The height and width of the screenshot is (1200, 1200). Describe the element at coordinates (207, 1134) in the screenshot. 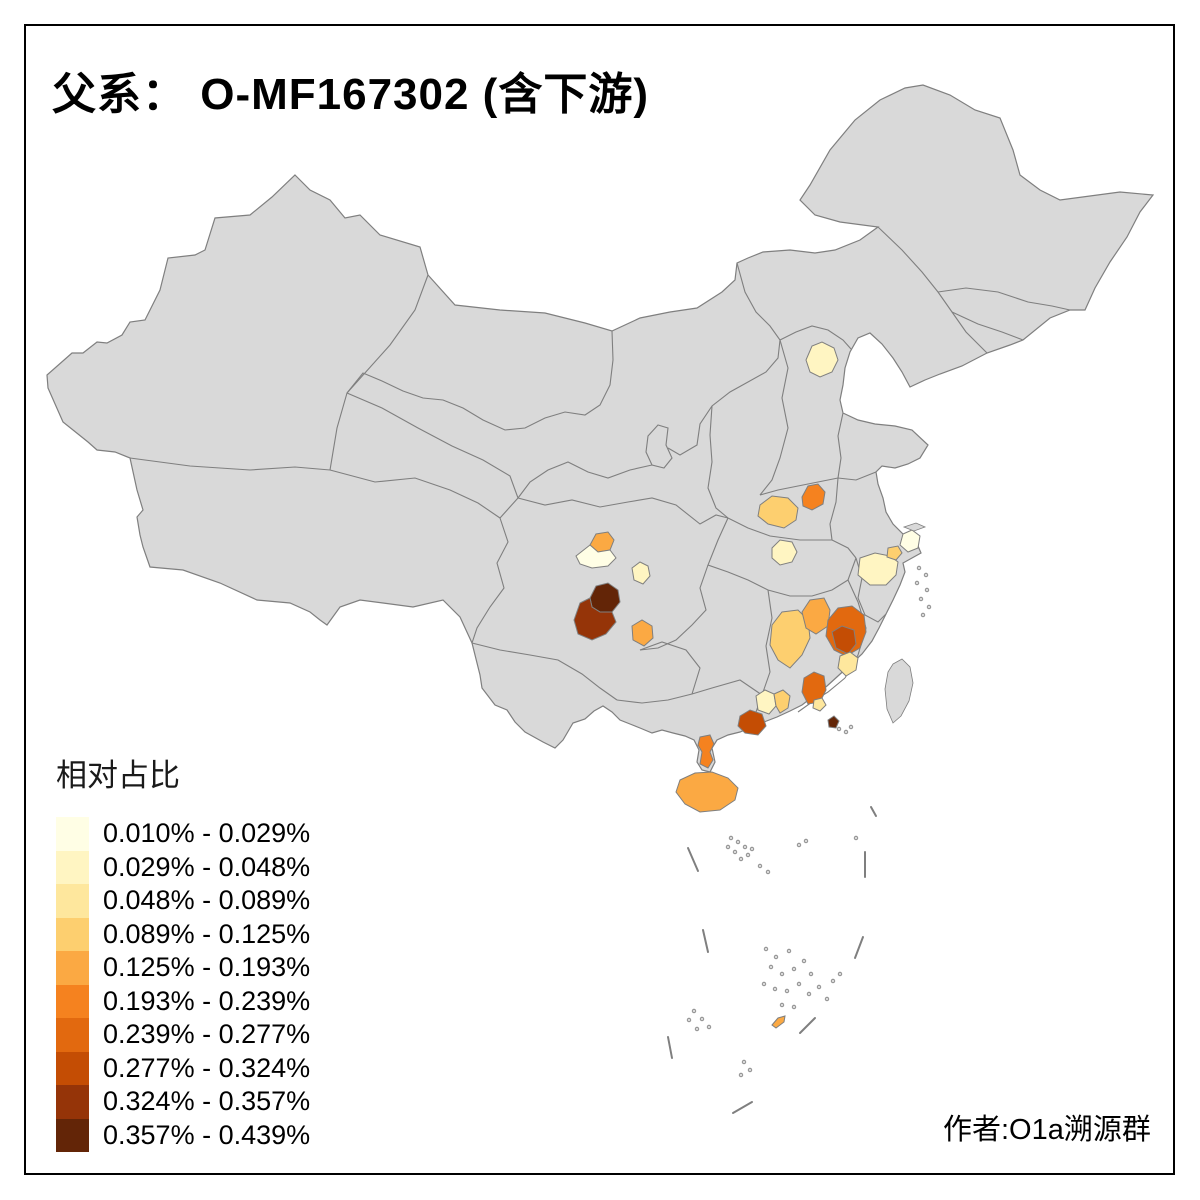

I see `legend-class-label: 0.357% - 0.439%` at that location.